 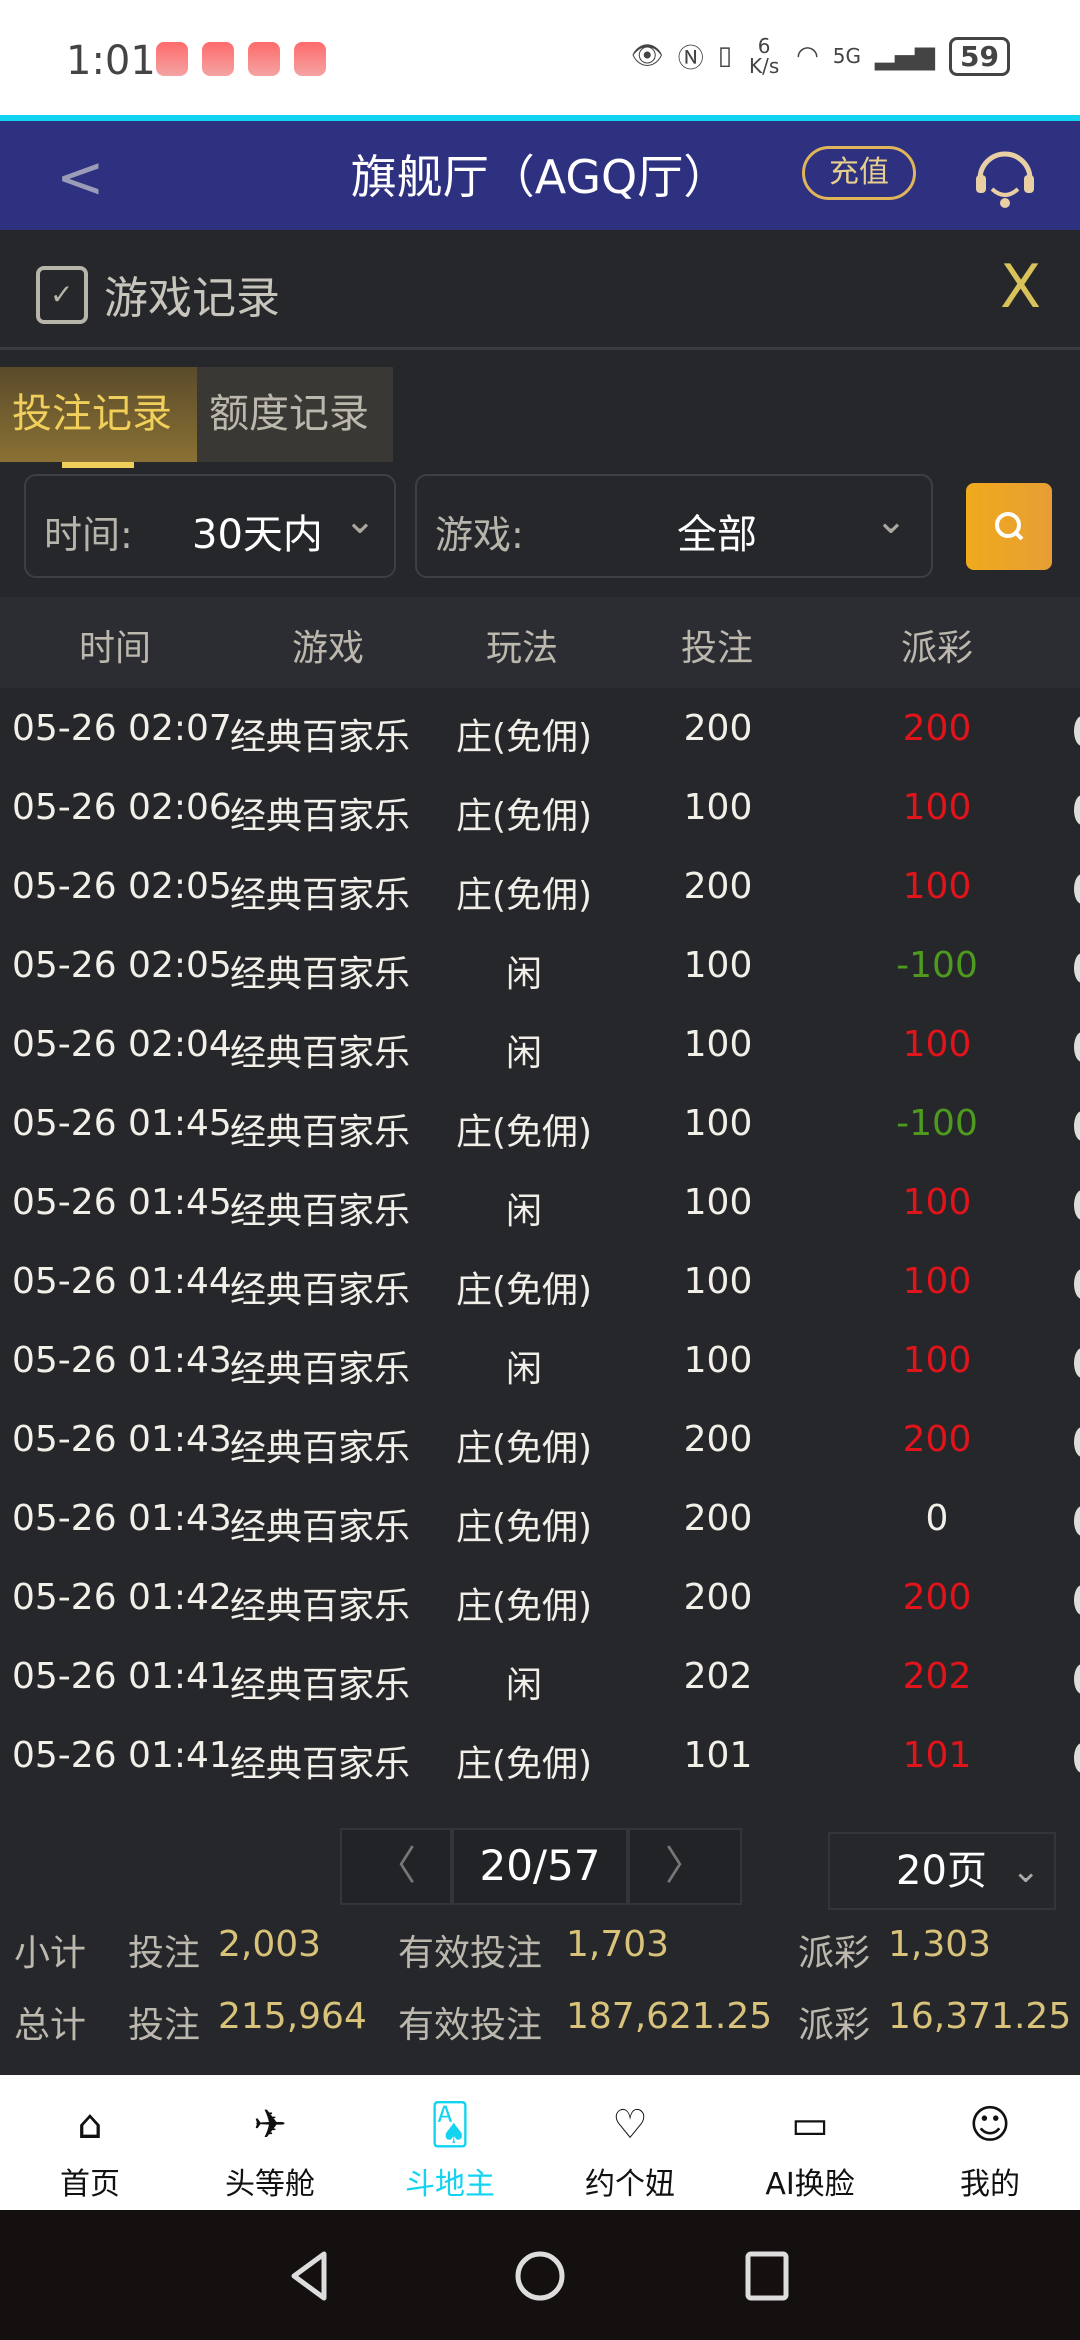 What do you see at coordinates (450, 2125) in the screenshot?
I see `cards-icon: 🂡` at bounding box center [450, 2125].